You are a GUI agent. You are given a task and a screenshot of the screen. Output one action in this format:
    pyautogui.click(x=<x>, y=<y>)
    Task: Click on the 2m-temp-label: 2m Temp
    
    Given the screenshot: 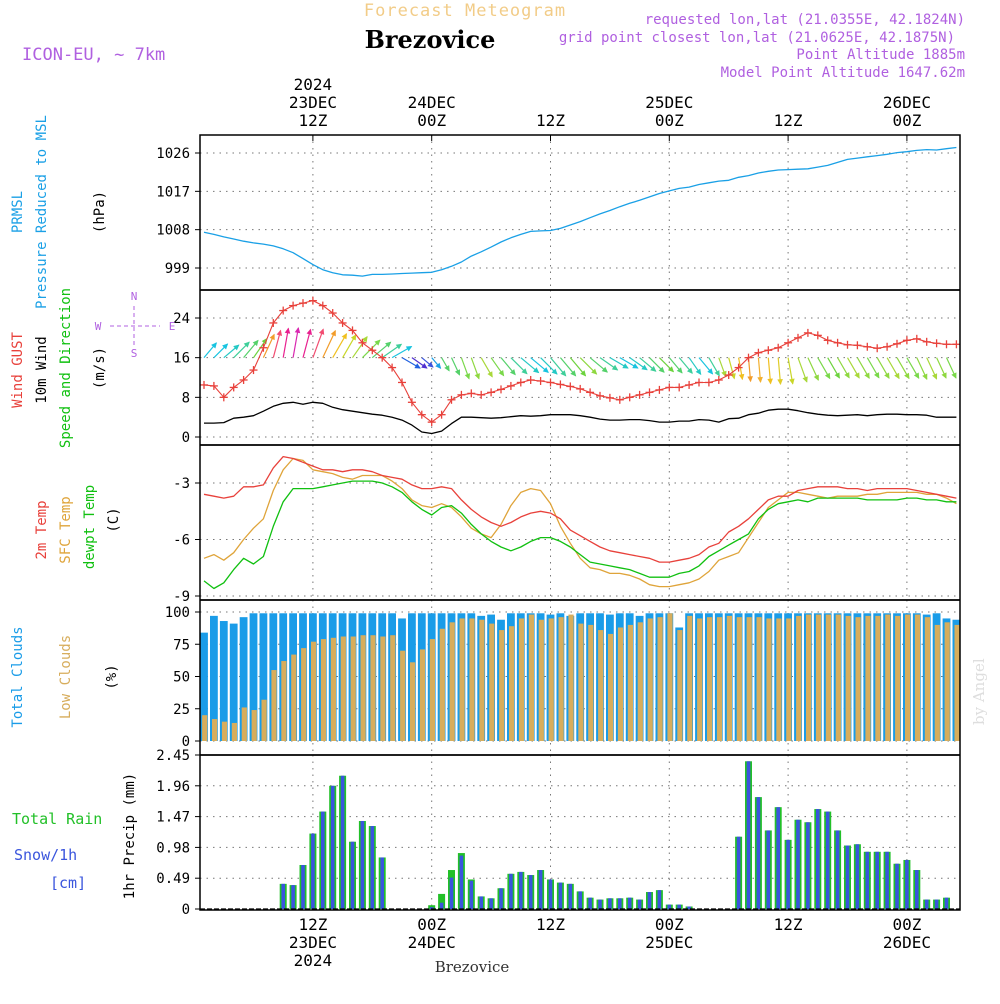 What is the action you would take?
    pyautogui.click(x=42, y=529)
    